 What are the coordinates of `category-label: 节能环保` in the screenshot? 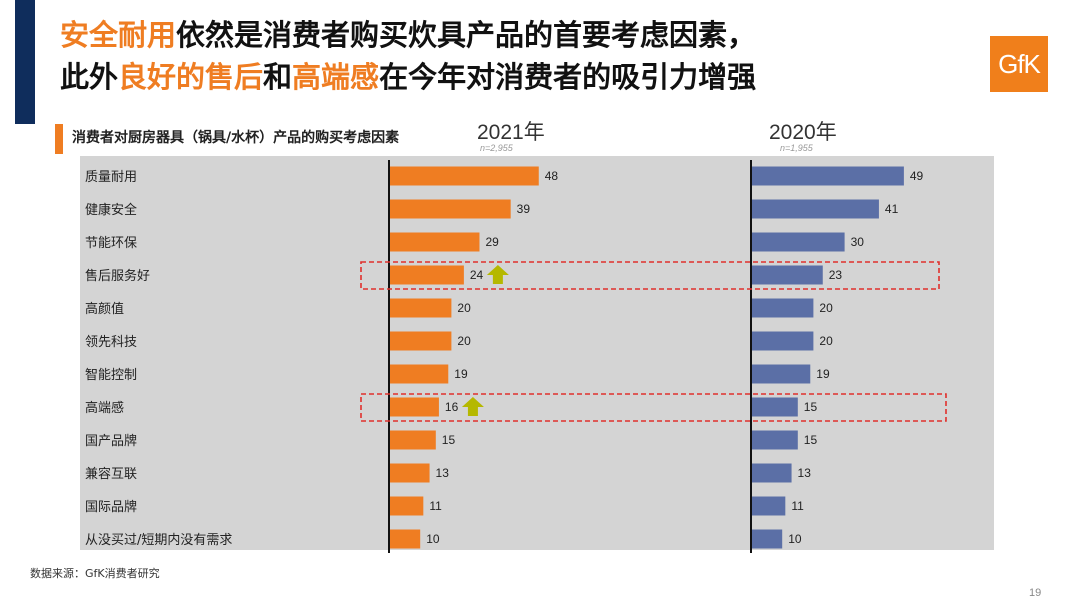 It's located at (111, 243).